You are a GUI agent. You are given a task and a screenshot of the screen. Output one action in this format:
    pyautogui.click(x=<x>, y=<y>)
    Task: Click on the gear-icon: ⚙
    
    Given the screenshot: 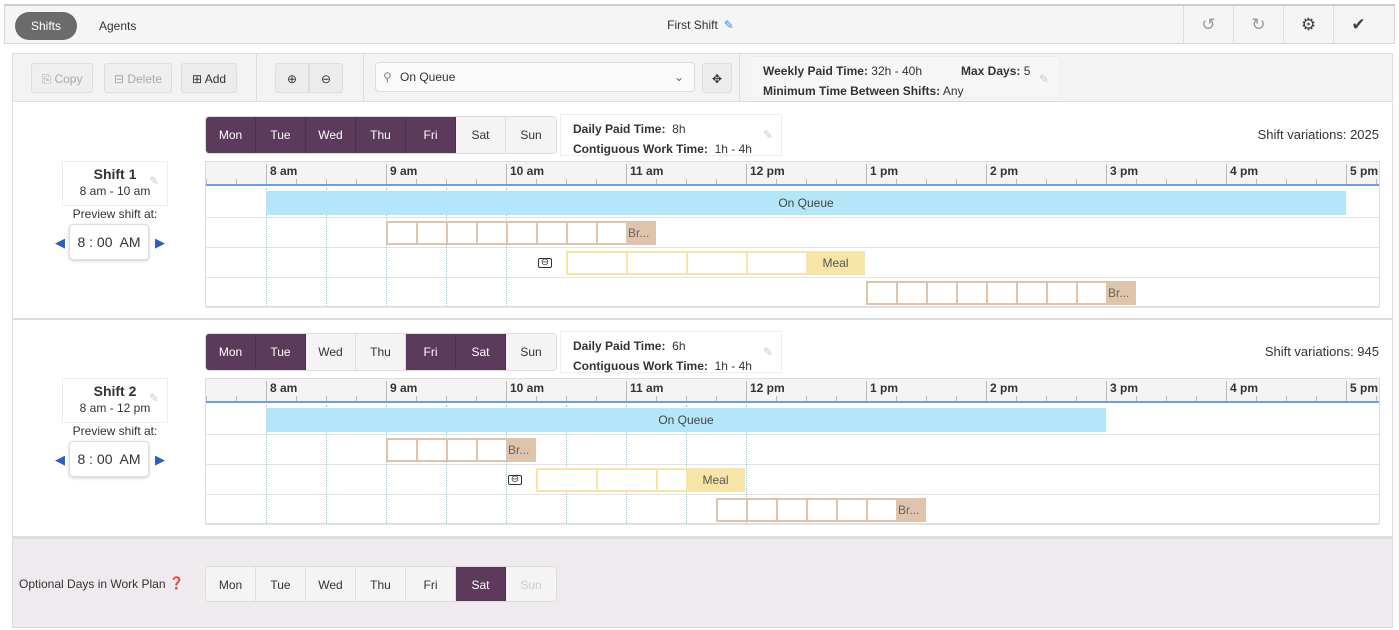 What is the action you would take?
    pyautogui.click(x=1308, y=25)
    